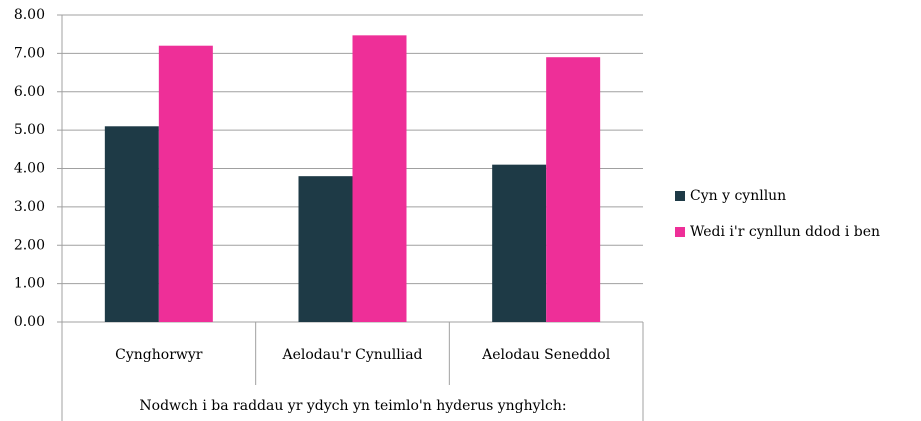 The width and height of the screenshot is (921, 421). What do you see at coordinates (29, 92) in the screenshot?
I see `y-tick-label: 6.00` at bounding box center [29, 92].